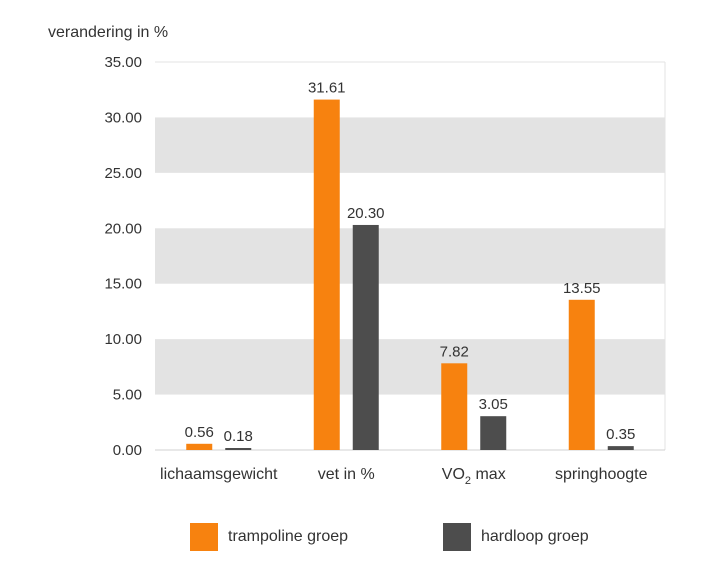  Describe the element at coordinates (123, 284) in the screenshot. I see `y-tick-label: 15.00` at that location.